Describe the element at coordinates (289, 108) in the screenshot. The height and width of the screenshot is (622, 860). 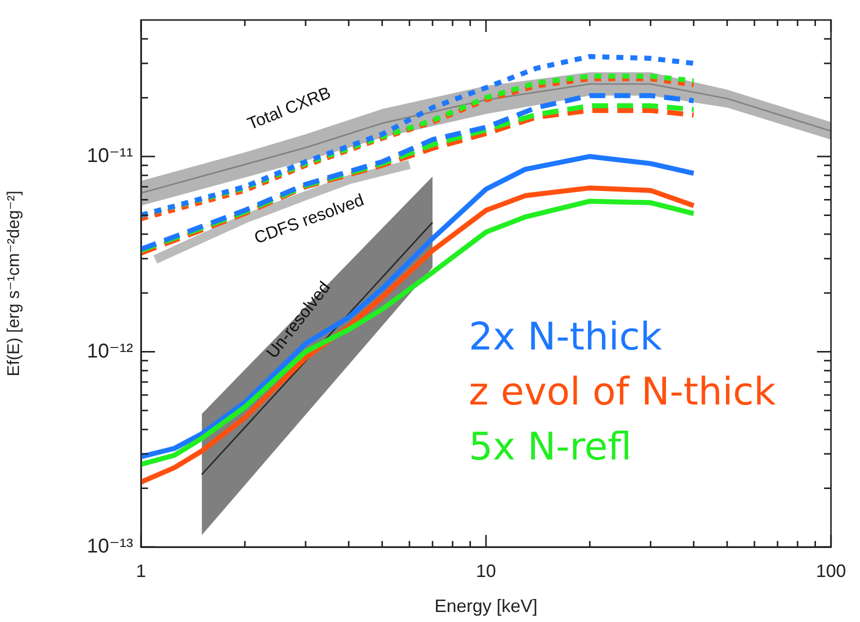
I see `annotation: Total CXRB` at that location.